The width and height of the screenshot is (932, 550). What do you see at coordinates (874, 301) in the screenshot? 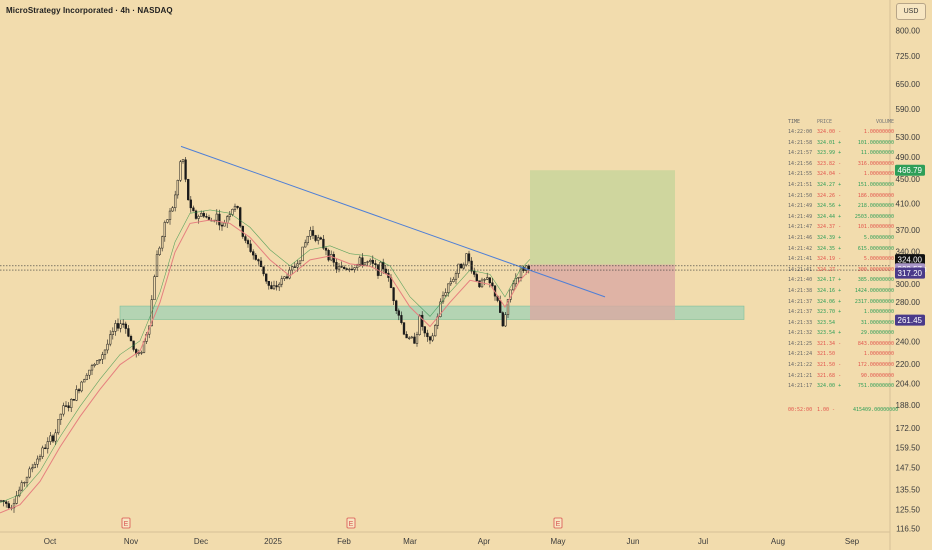
I see `tape-volume: 2317.00000000` at bounding box center [874, 301].